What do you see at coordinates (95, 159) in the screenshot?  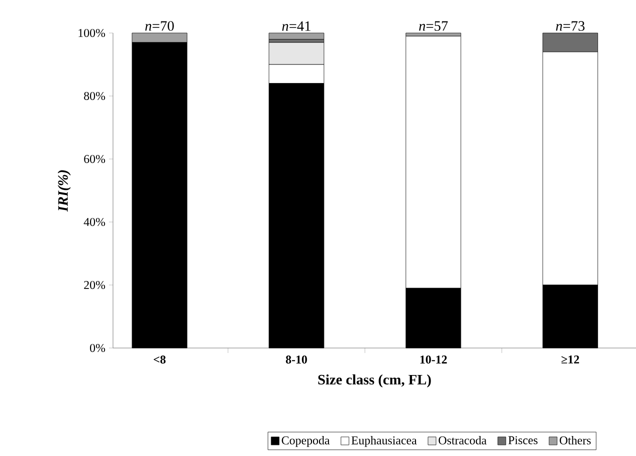 I see `y-tick-label: 60%` at bounding box center [95, 159].